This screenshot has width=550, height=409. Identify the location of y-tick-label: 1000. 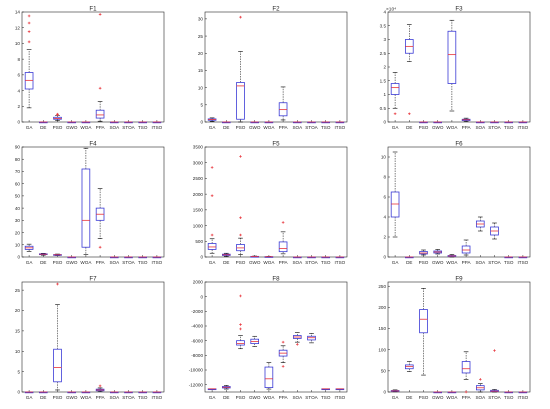
(198, 225).